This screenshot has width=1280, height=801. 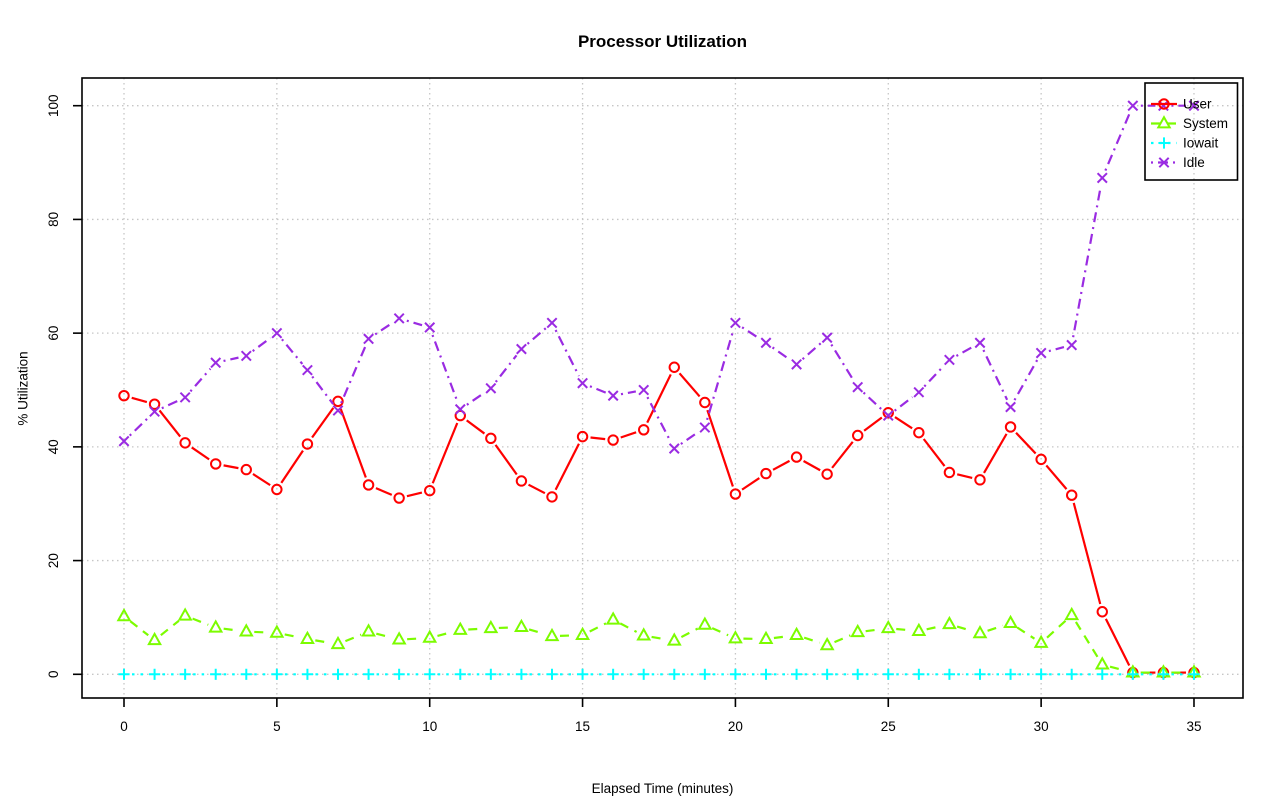 I want to click on legend-plus-marker, so click(x=1164, y=143).